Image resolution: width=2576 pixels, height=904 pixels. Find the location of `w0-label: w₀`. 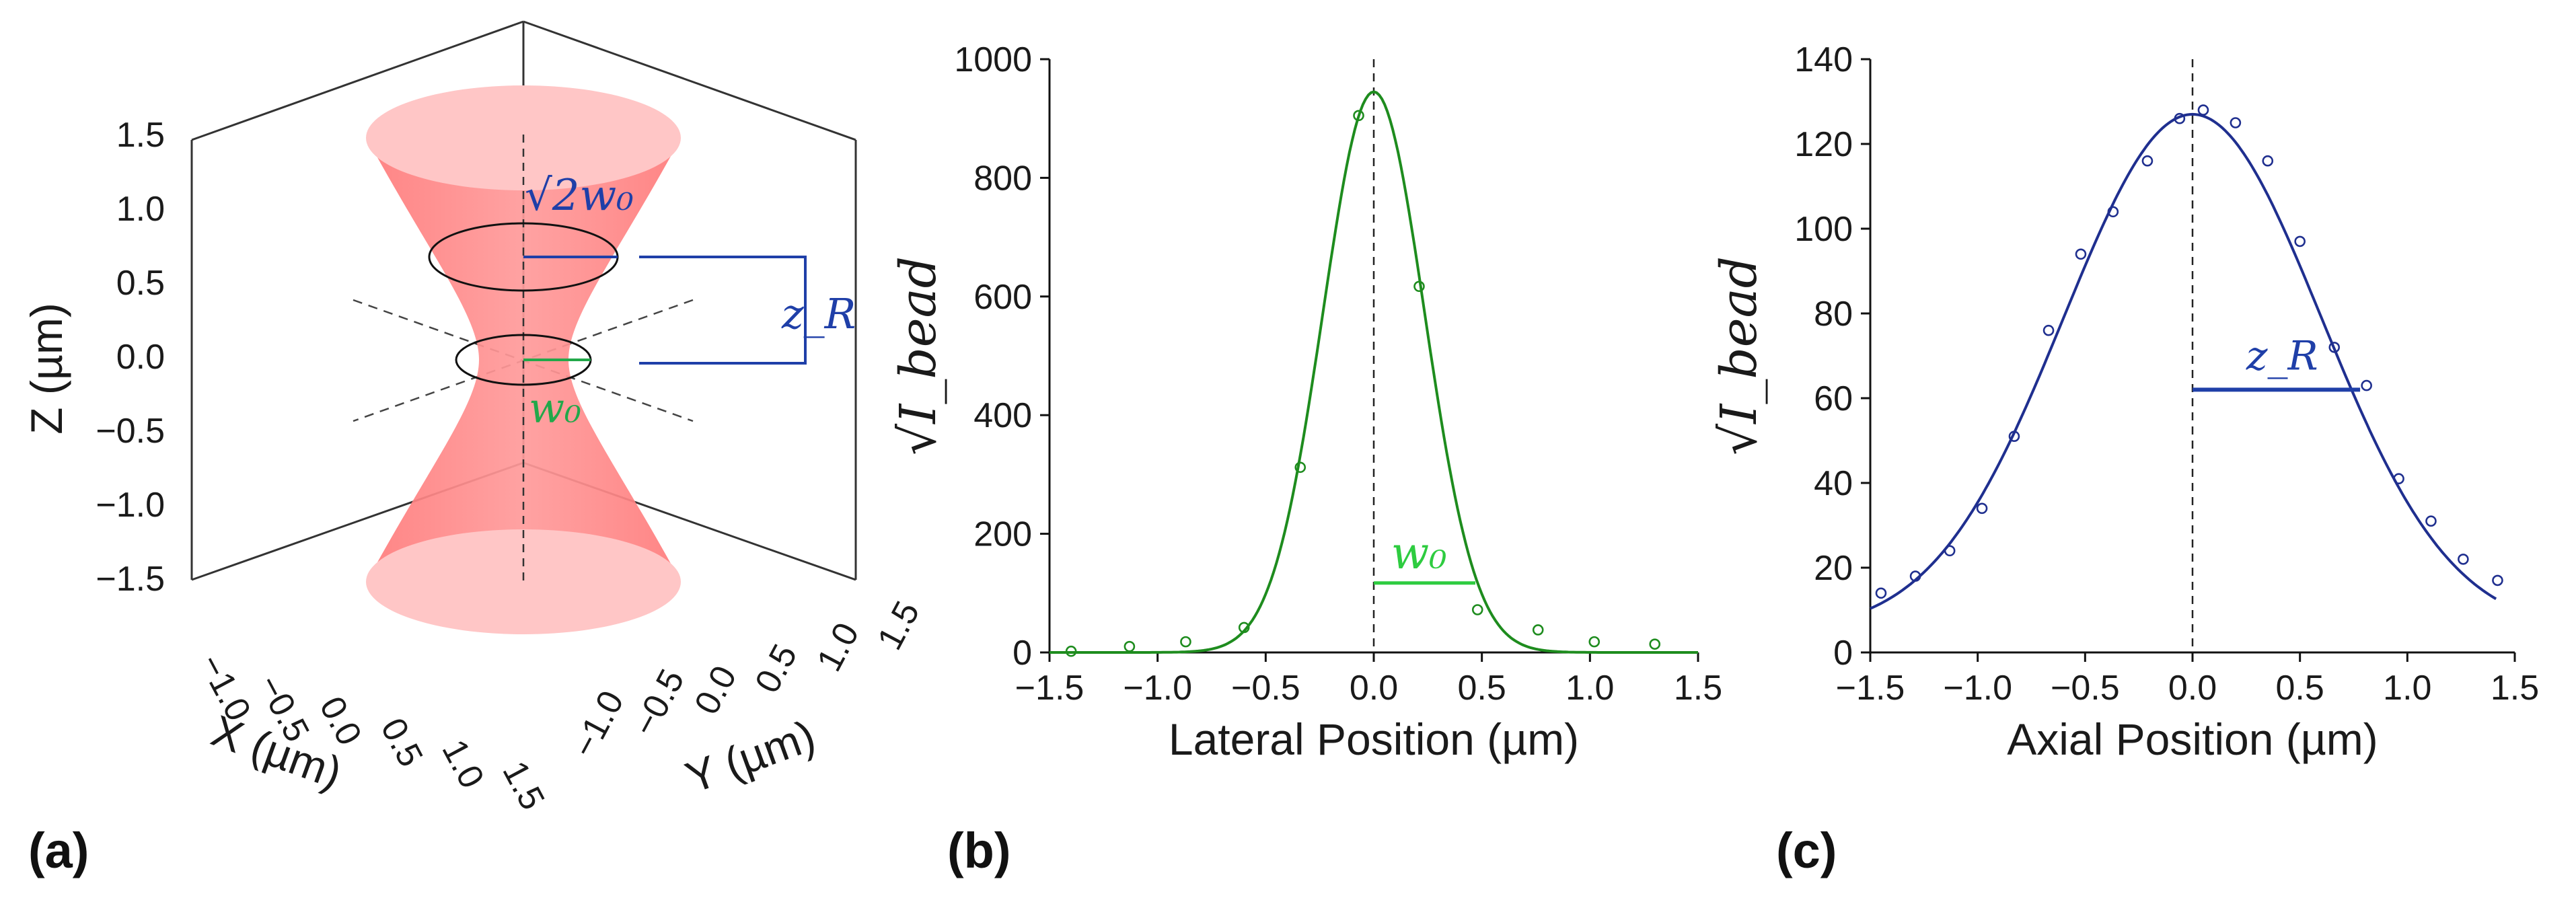

w0-label: w₀ is located at coordinates (555, 408).